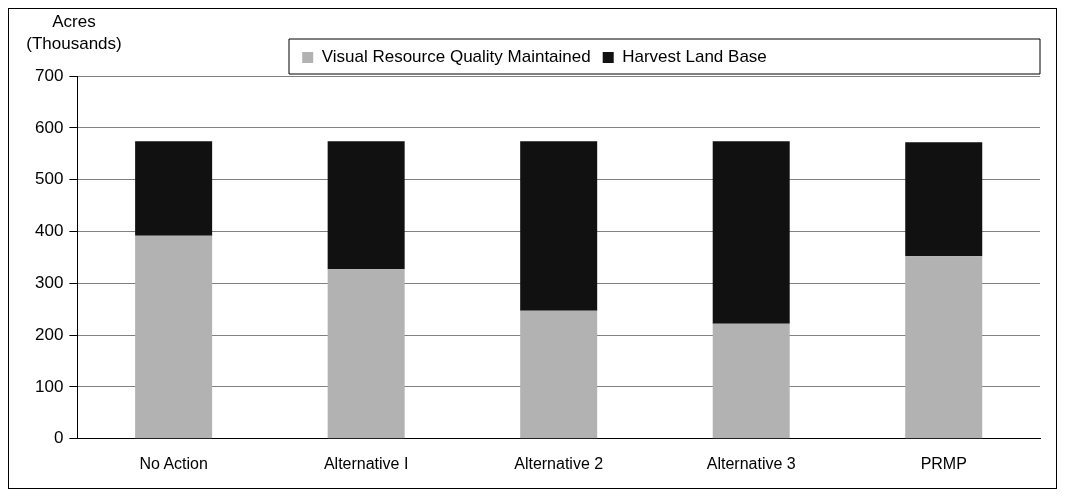 This screenshot has height=497, width=1065. I want to click on x-tick-label: Alternative 3, so click(751, 463).